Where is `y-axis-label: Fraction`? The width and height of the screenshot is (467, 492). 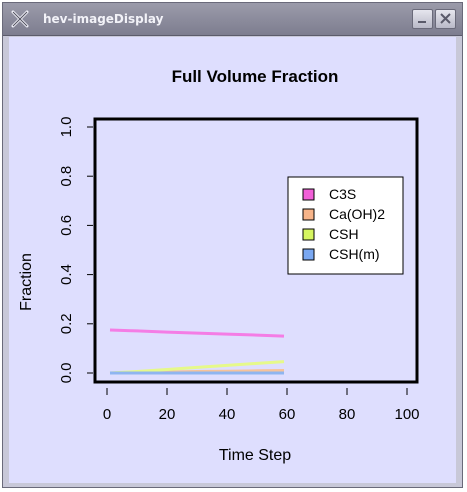
y-axis-label: Fraction is located at coordinates (26, 282).